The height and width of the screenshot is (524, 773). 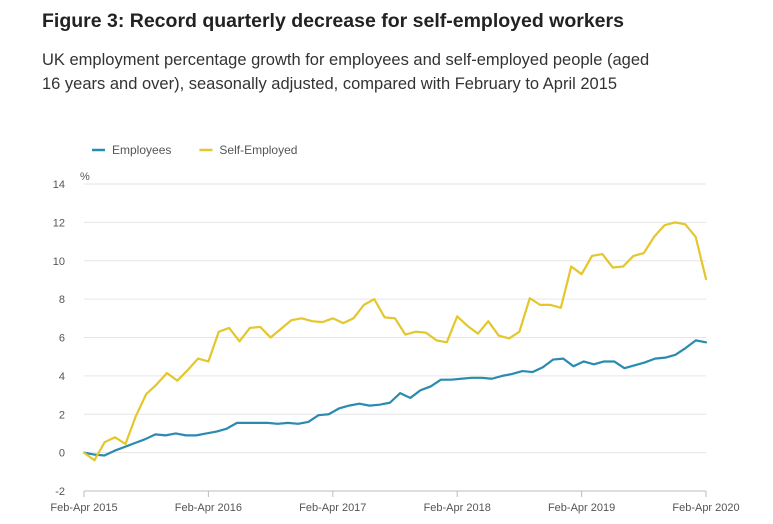 What do you see at coordinates (85, 177) in the screenshot?
I see `y-axis-unit-label: %` at bounding box center [85, 177].